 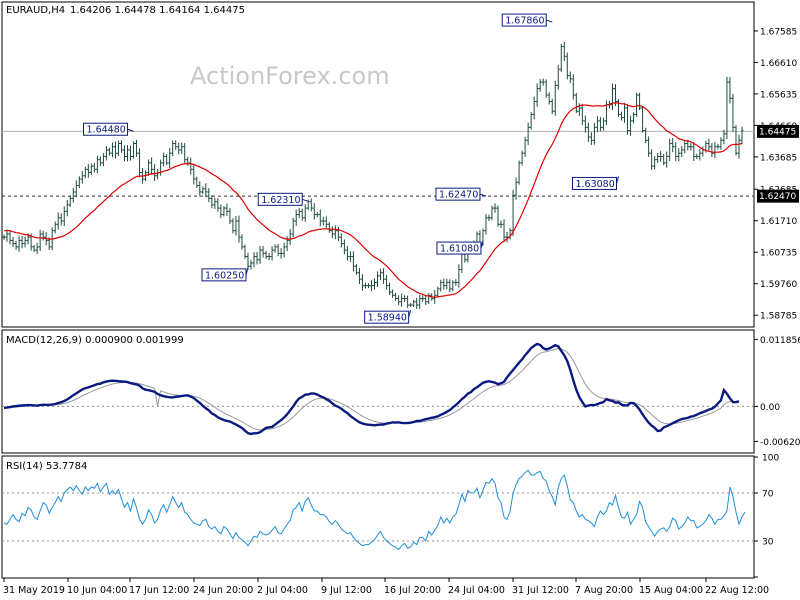 What do you see at coordinates (778, 64) in the screenshot?
I see `y-tick-label: 1.66610` at bounding box center [778, 64].